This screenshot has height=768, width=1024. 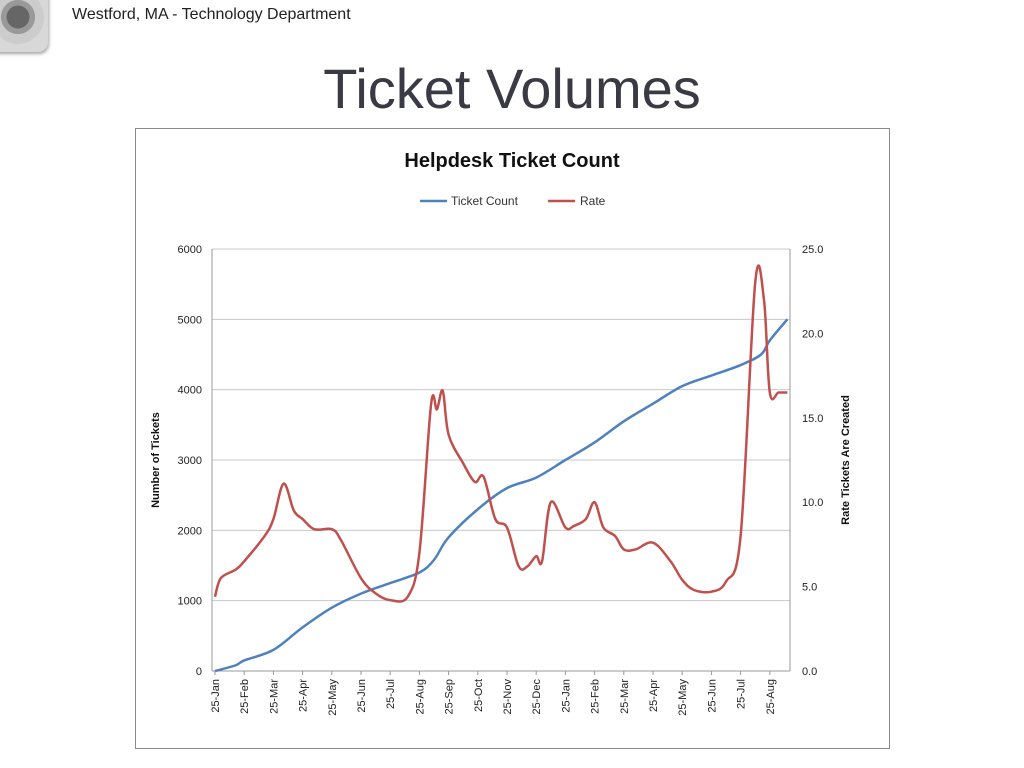 I want to click on slide-title: Ticket Volumes, so click(x=512, y=88).